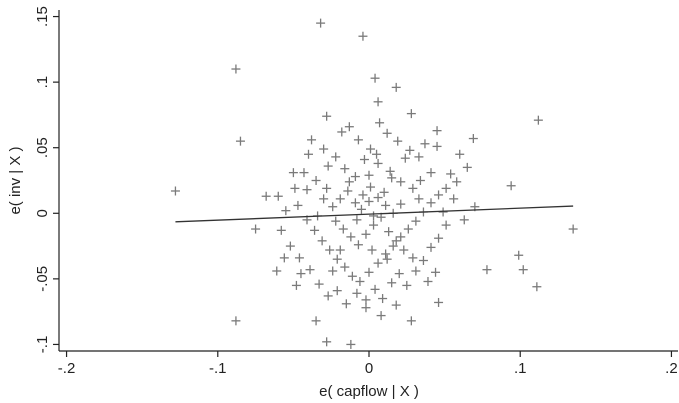 The width and height of the screenshot is (679, 403). What do you see at coordinates (42, 345) in the screenshot?
I see `y-tick-label: -.1` at bounding box center [42, 345].